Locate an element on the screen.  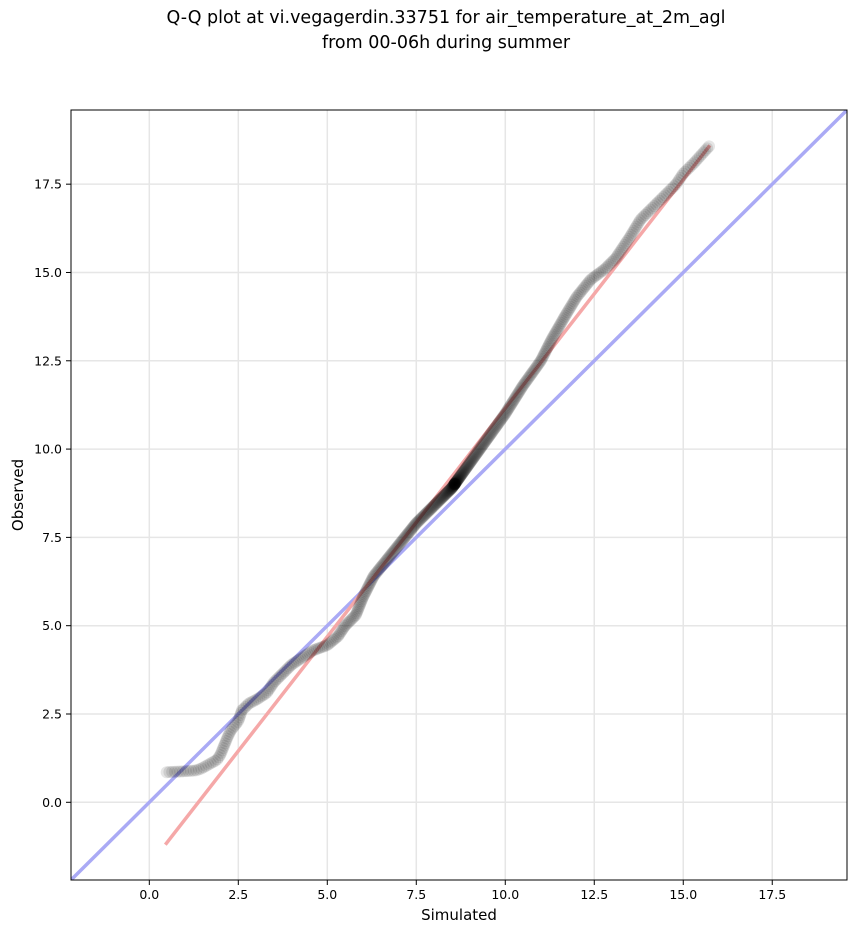
y-tick-label: 17.5 is located at coordinates (48, 184).